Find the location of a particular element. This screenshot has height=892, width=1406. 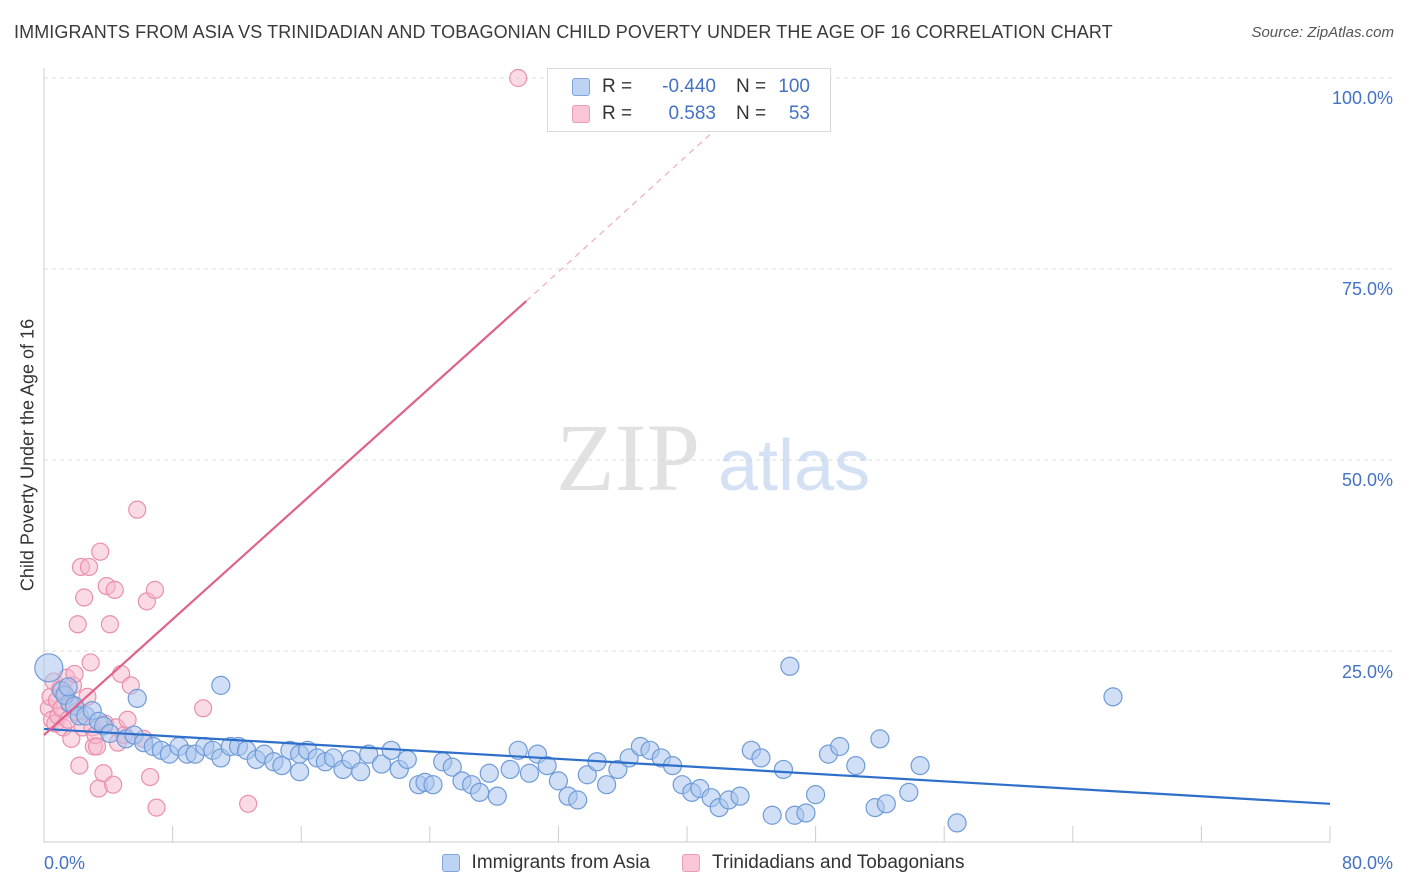

legend-n-value: 53 is located at coordinates (799, 113).